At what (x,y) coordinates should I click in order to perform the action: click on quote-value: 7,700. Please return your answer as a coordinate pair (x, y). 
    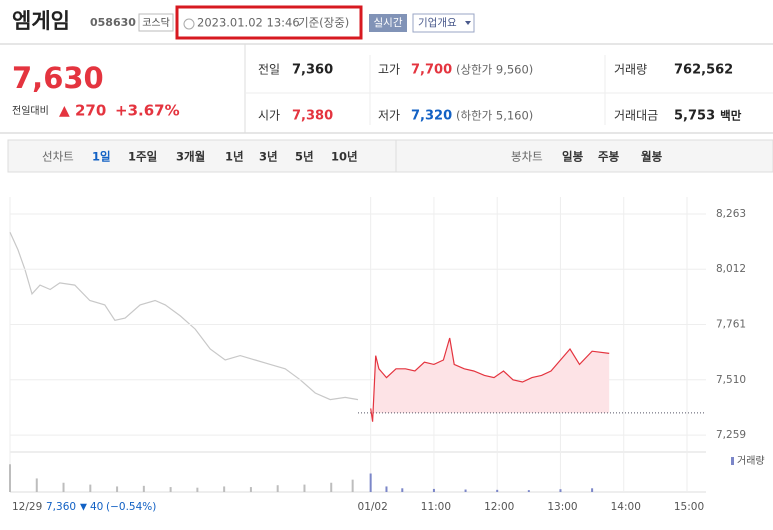
    Looking at the image, I should click on (431, 70).